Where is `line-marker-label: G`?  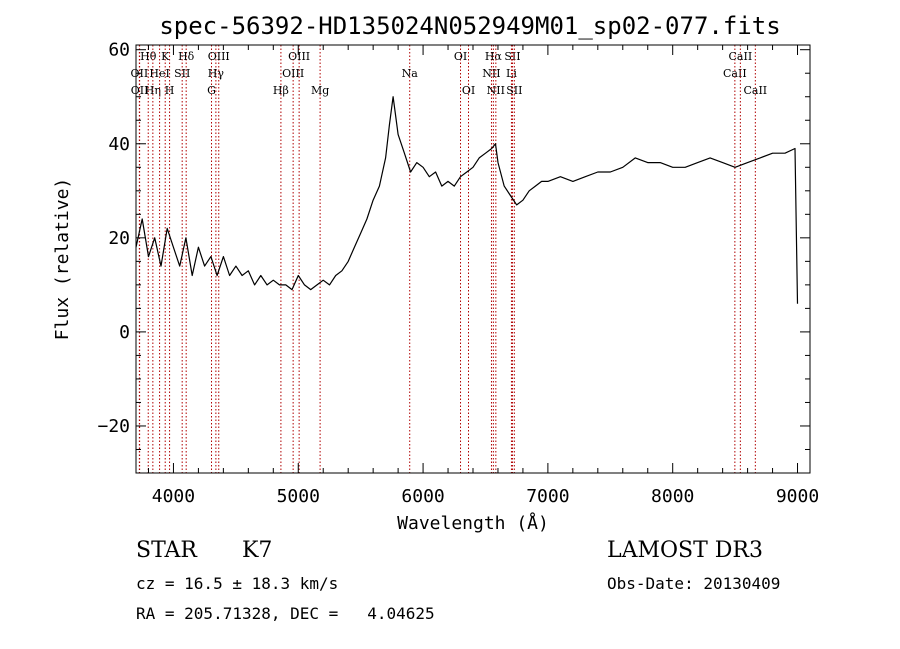 line-marker-label: G is located at coordinates (211, 90).